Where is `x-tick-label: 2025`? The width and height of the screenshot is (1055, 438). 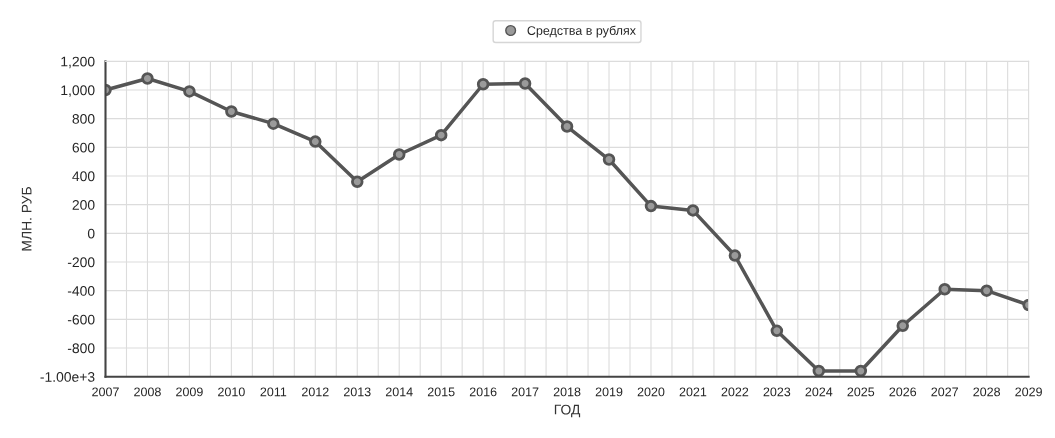
x-tick-label: 2025 is located at coordinates (861, 392).